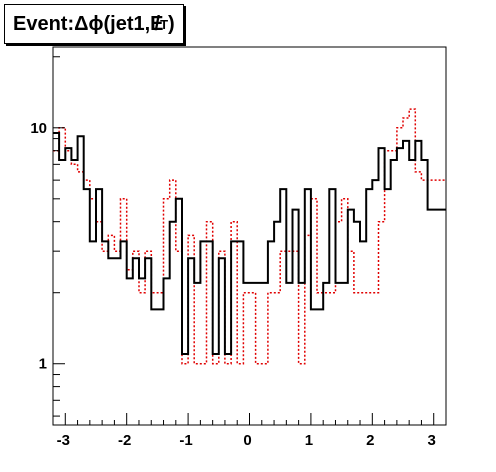 Image resolution: width=496 pixels, height=472 pixels. Describe the element at coordinates (432, 440) in the screenshot. I see `x-tick-label: 3` at that location.